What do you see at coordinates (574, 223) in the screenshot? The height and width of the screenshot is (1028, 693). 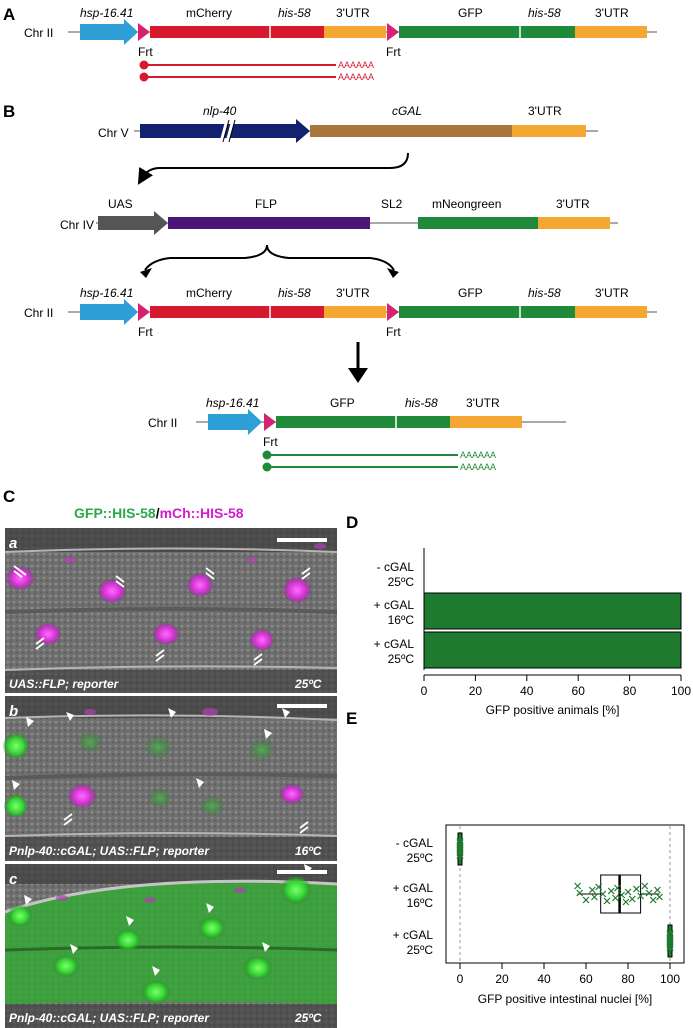 I see `panel-b-utrIV-block` at bounding box center [574, 223].